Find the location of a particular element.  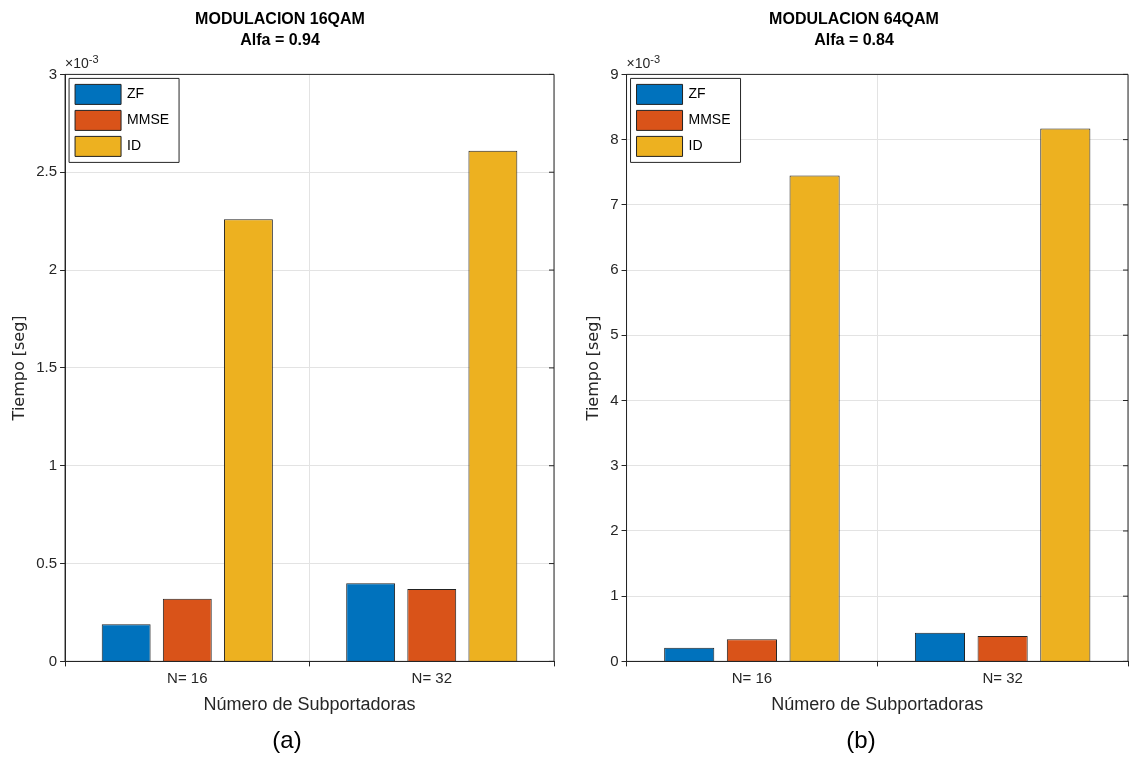

chart-title: MODULACION 16QAM is located at coordinates (280, 19).